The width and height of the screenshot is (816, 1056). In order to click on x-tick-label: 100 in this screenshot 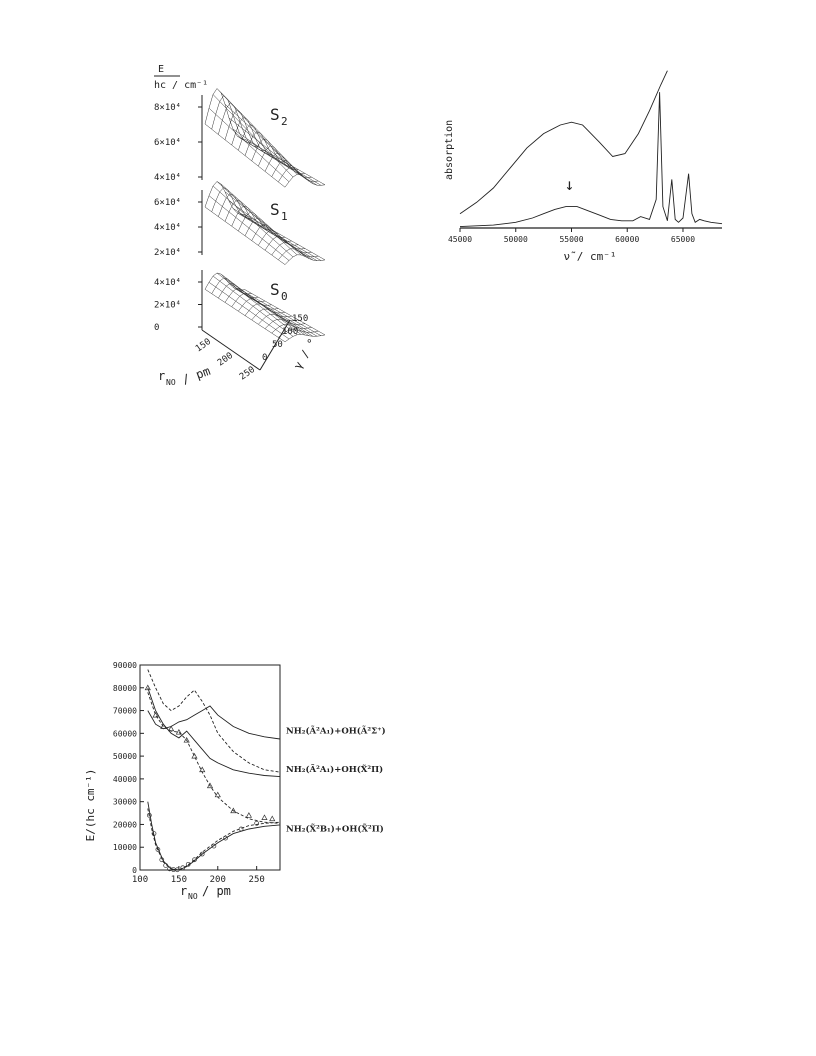, I will do `click(140, 880)`.